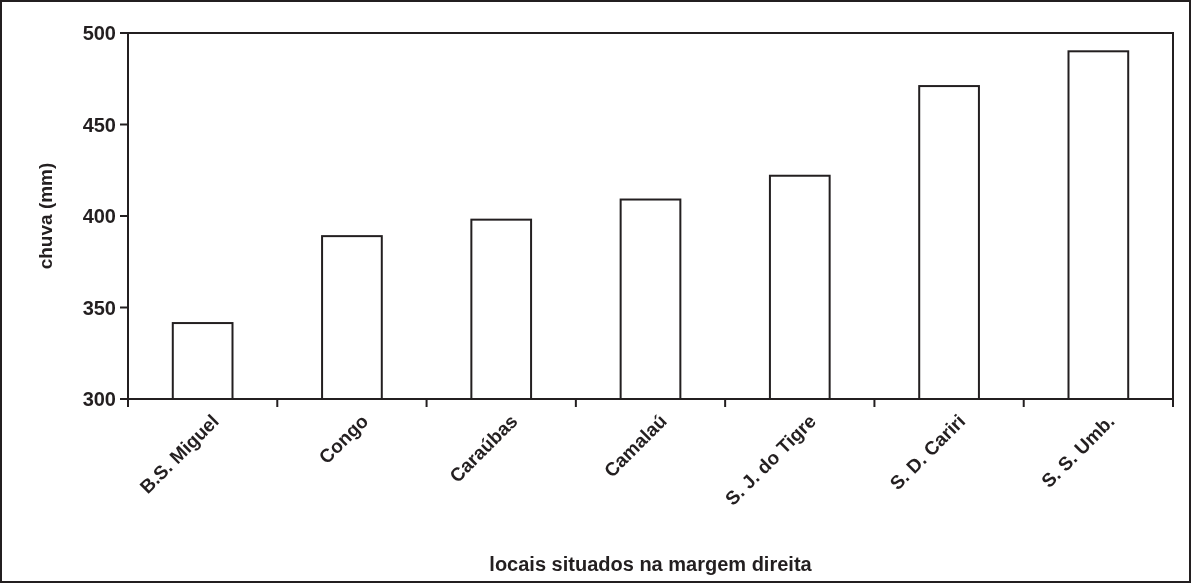 This screenshot has width=1191, height=583. Describe the element at coordinates (99, 124) in the screenshot. I see `y-tick-label: 450` at that location.